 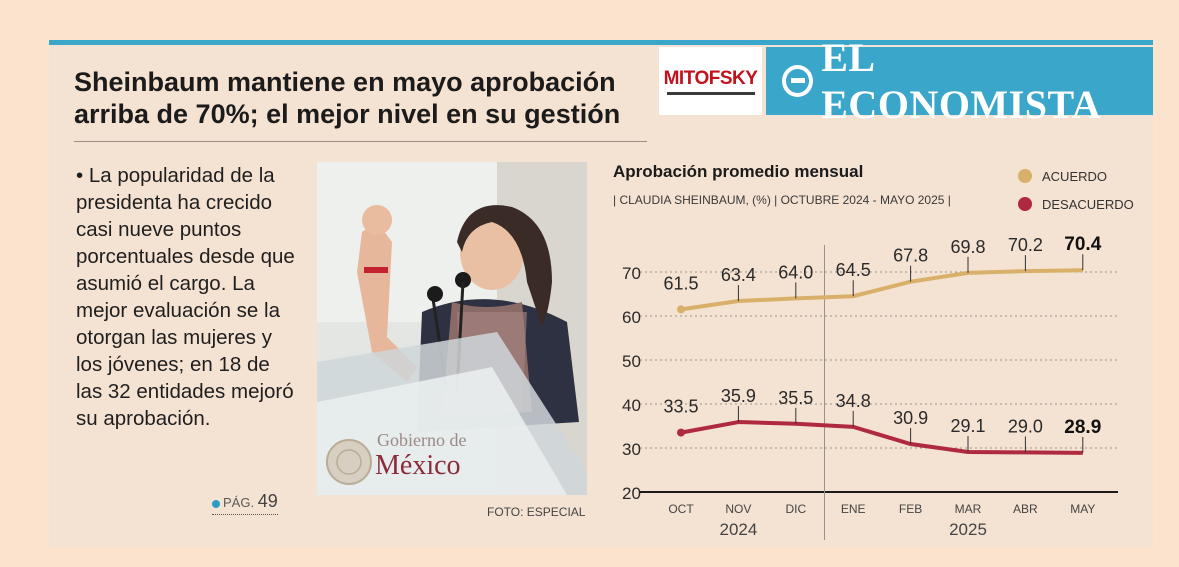 I want to click on headline-line-1: Sheinbaum mantiene en mayo aprobación, so click(x=345, y=82).